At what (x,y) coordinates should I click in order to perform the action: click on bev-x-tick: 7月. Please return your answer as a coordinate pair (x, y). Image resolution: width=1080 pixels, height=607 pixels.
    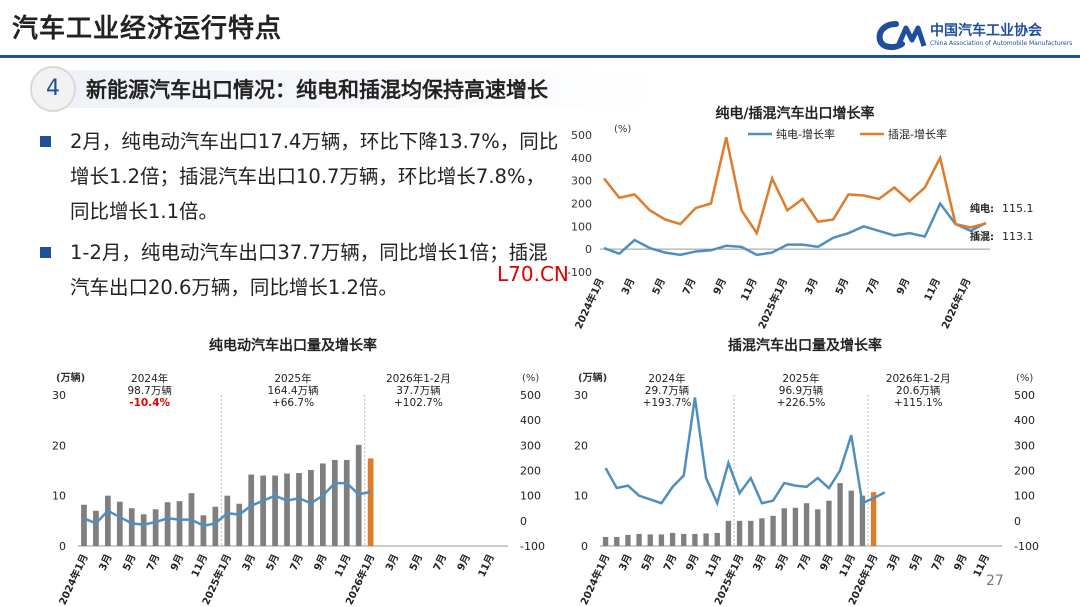
    Looking at the image, I should click on (297, 562).